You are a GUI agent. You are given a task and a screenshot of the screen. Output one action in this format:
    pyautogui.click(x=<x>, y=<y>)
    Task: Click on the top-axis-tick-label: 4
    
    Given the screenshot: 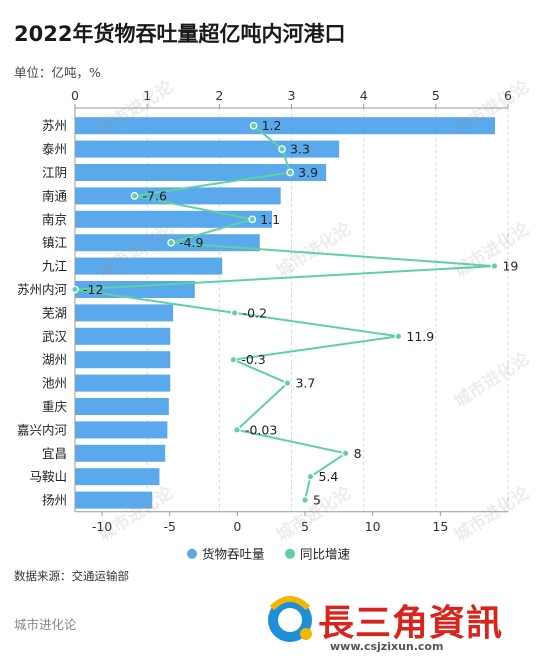 What is the action you would take?
    pyautogui.click(x=364, y=95)
    